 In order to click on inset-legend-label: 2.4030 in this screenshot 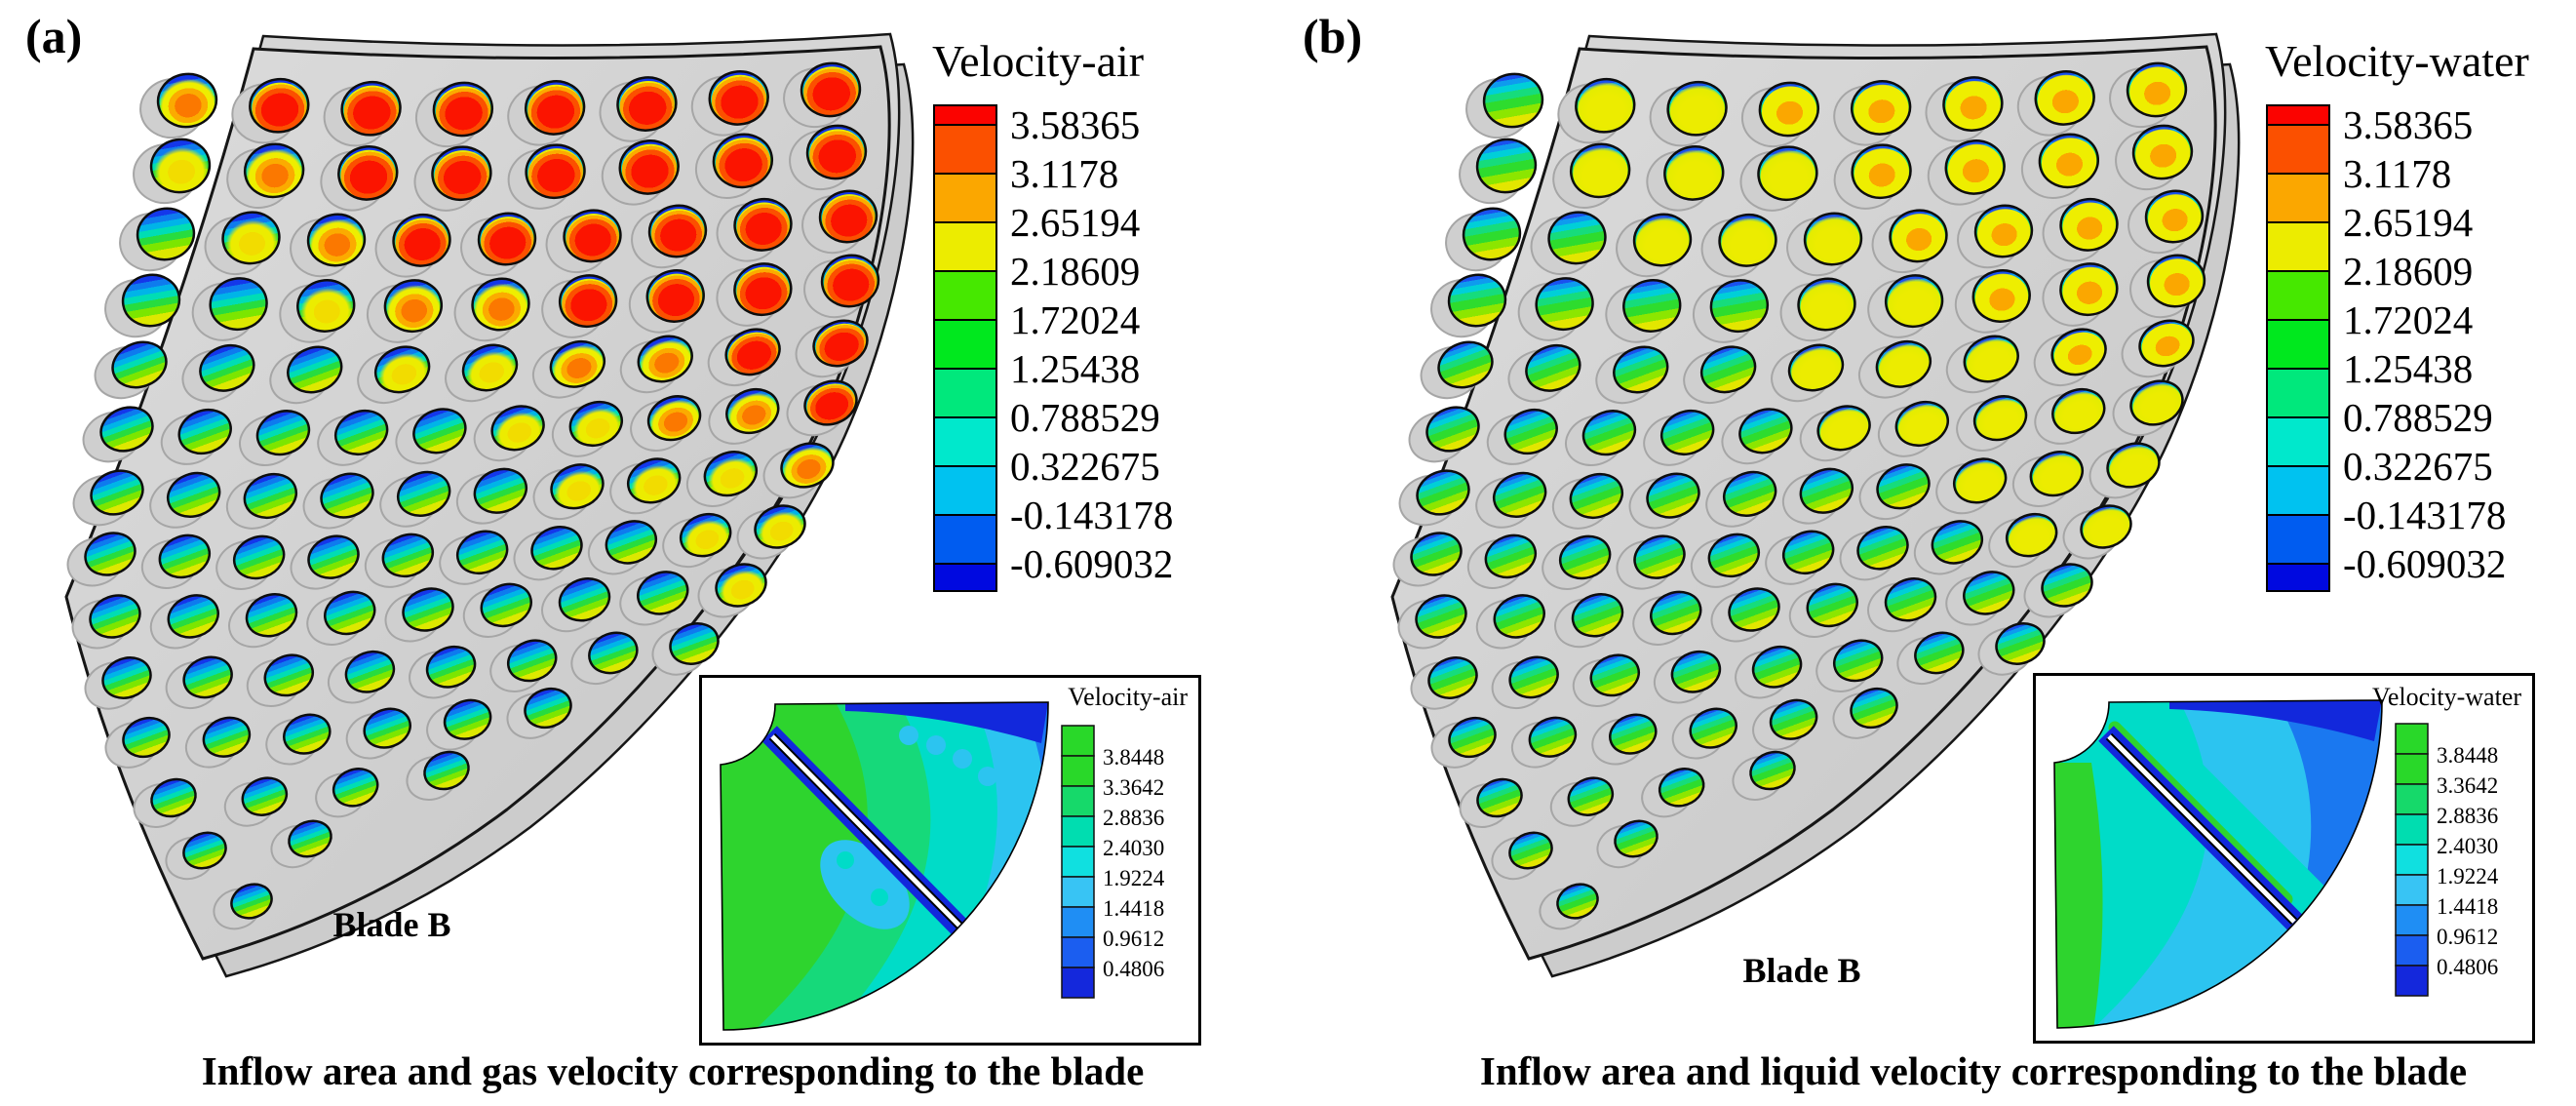, I will do `click(2467, 846)`.